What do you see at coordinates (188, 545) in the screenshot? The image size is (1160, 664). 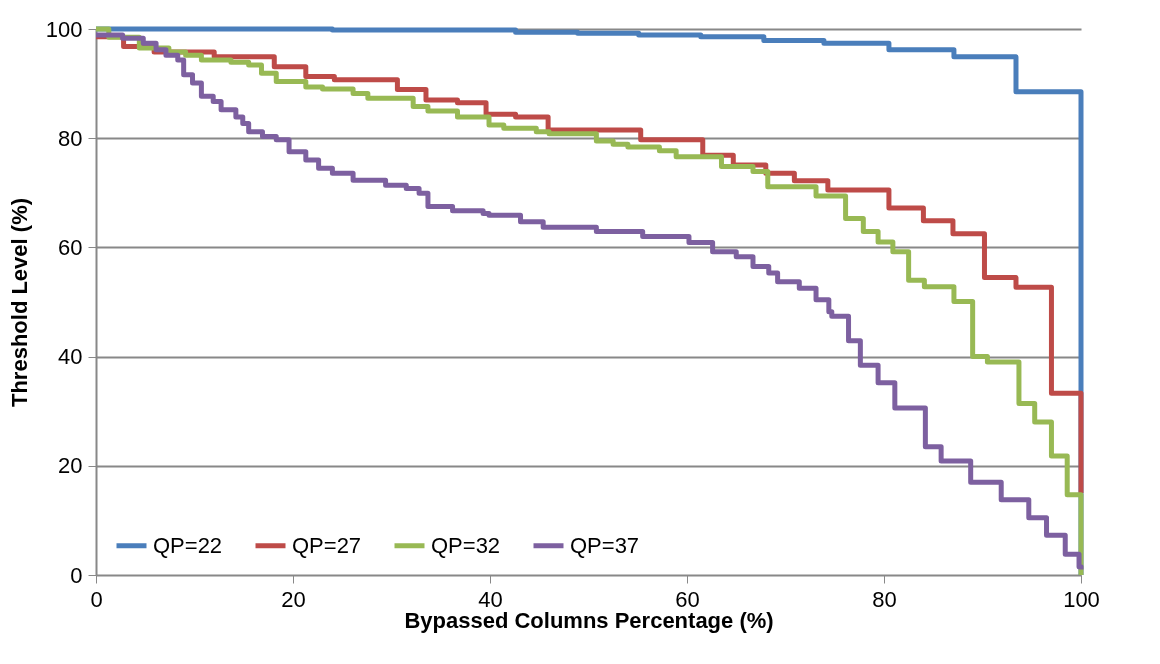 I see `legend-label: QP=22` at bounding box center [188, 545].